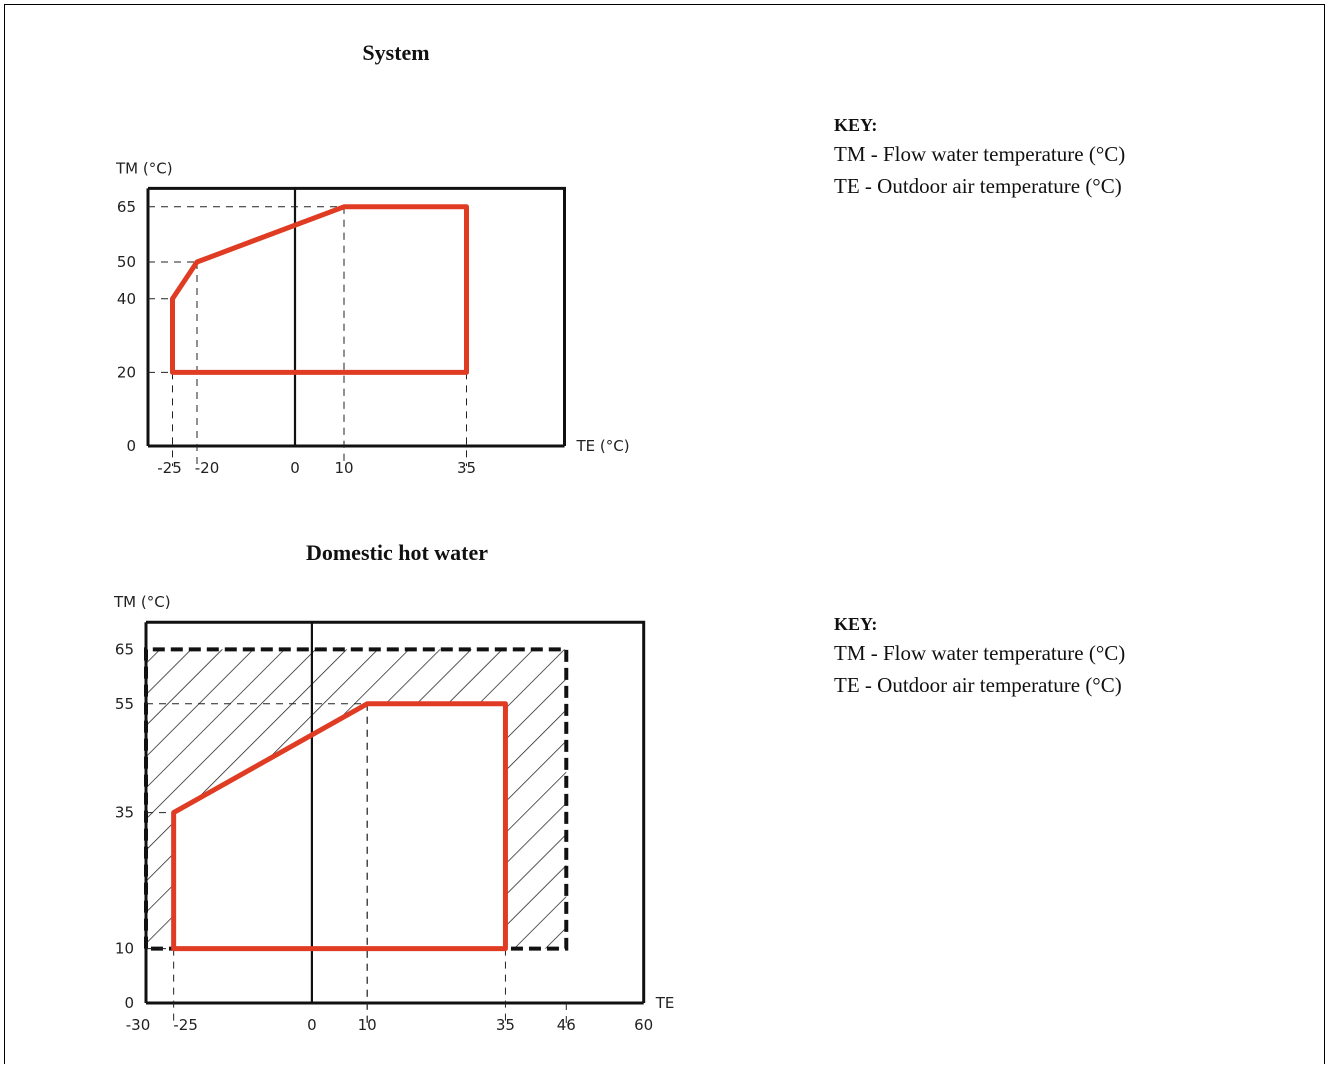 This screenshot has width=1331, height=1067. What do you see at coordinates (395, 52) in the screenshot?
I see `chart-title: System` at bounding box center [395, 52].